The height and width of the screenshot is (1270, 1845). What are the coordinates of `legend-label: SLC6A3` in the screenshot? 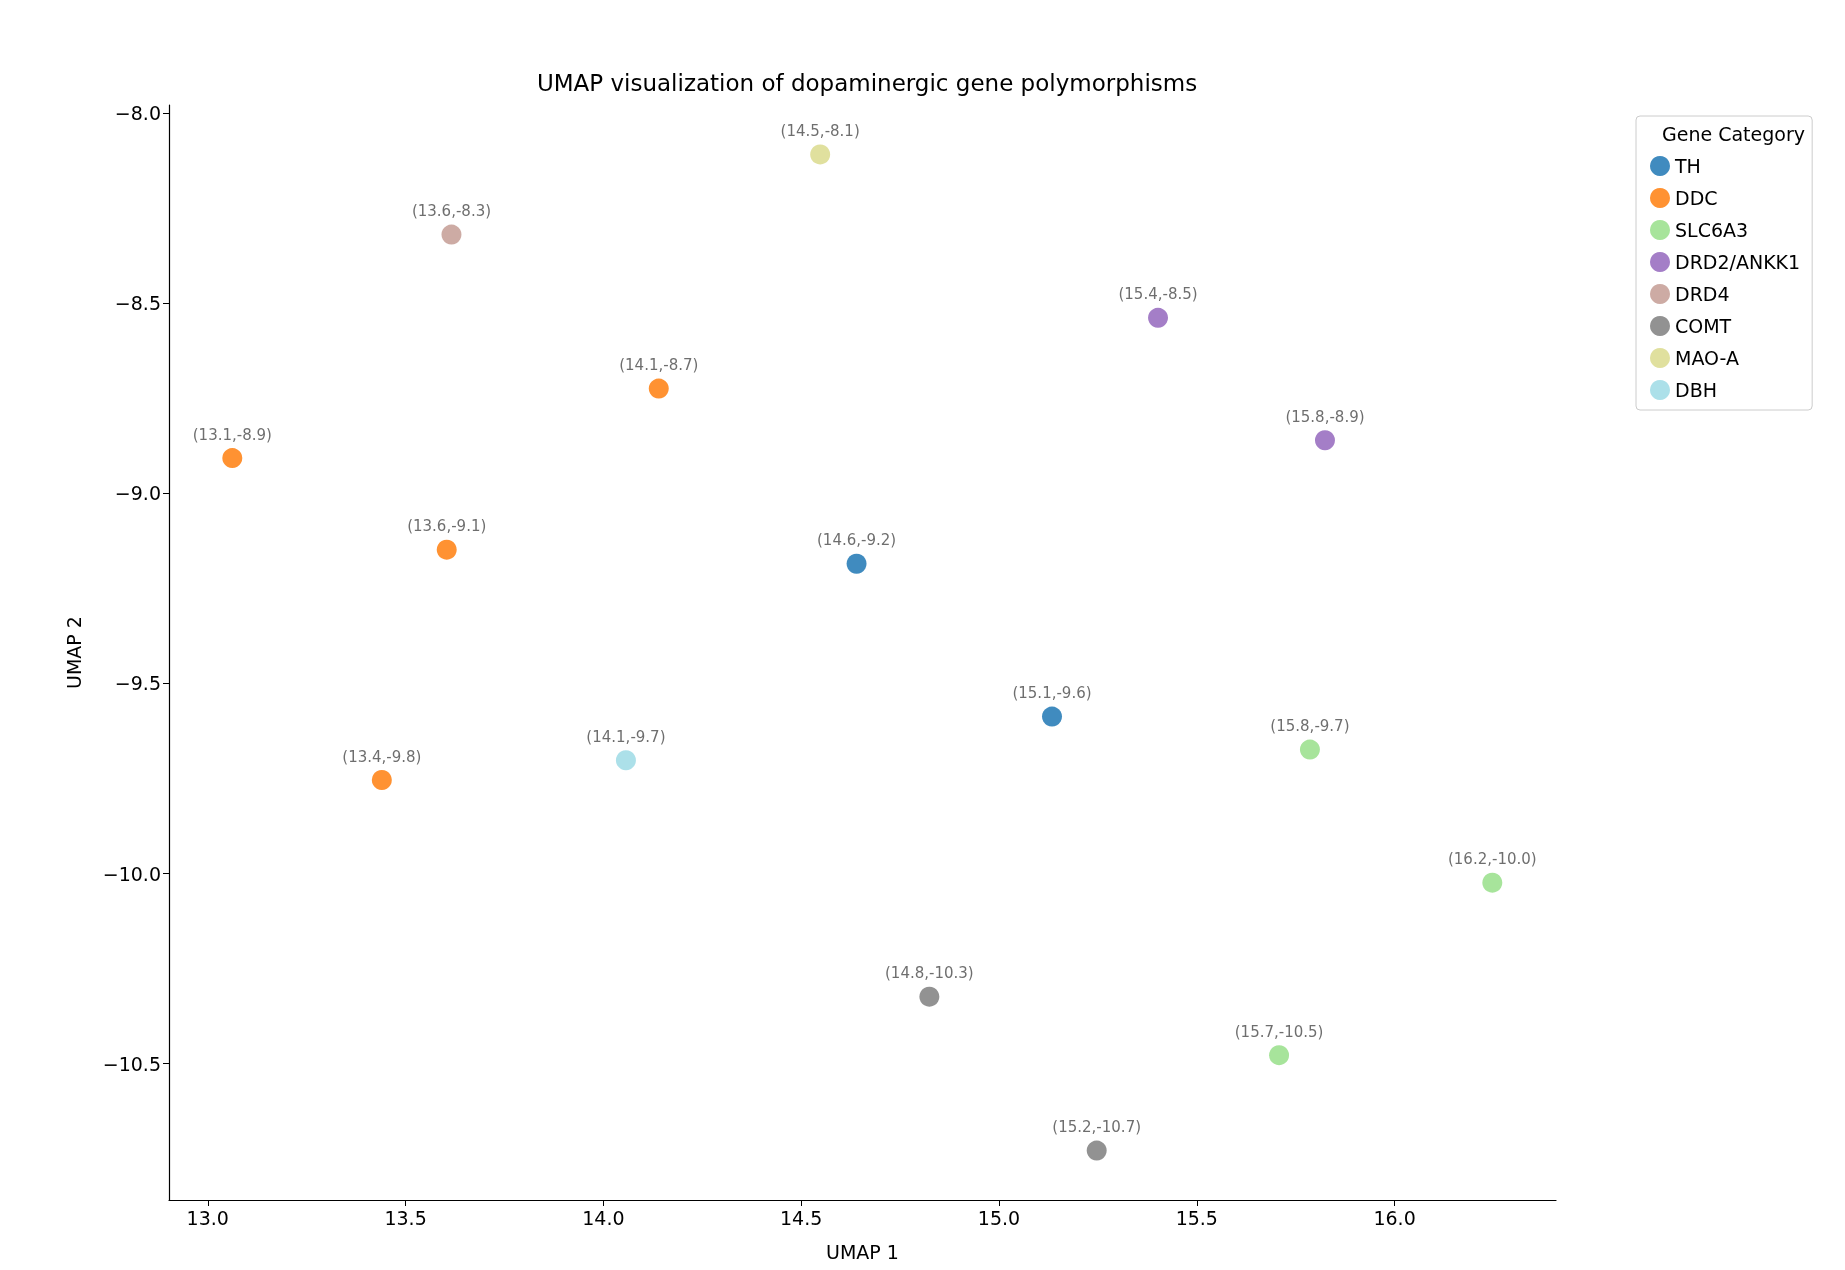 It's located at (1712, 230).